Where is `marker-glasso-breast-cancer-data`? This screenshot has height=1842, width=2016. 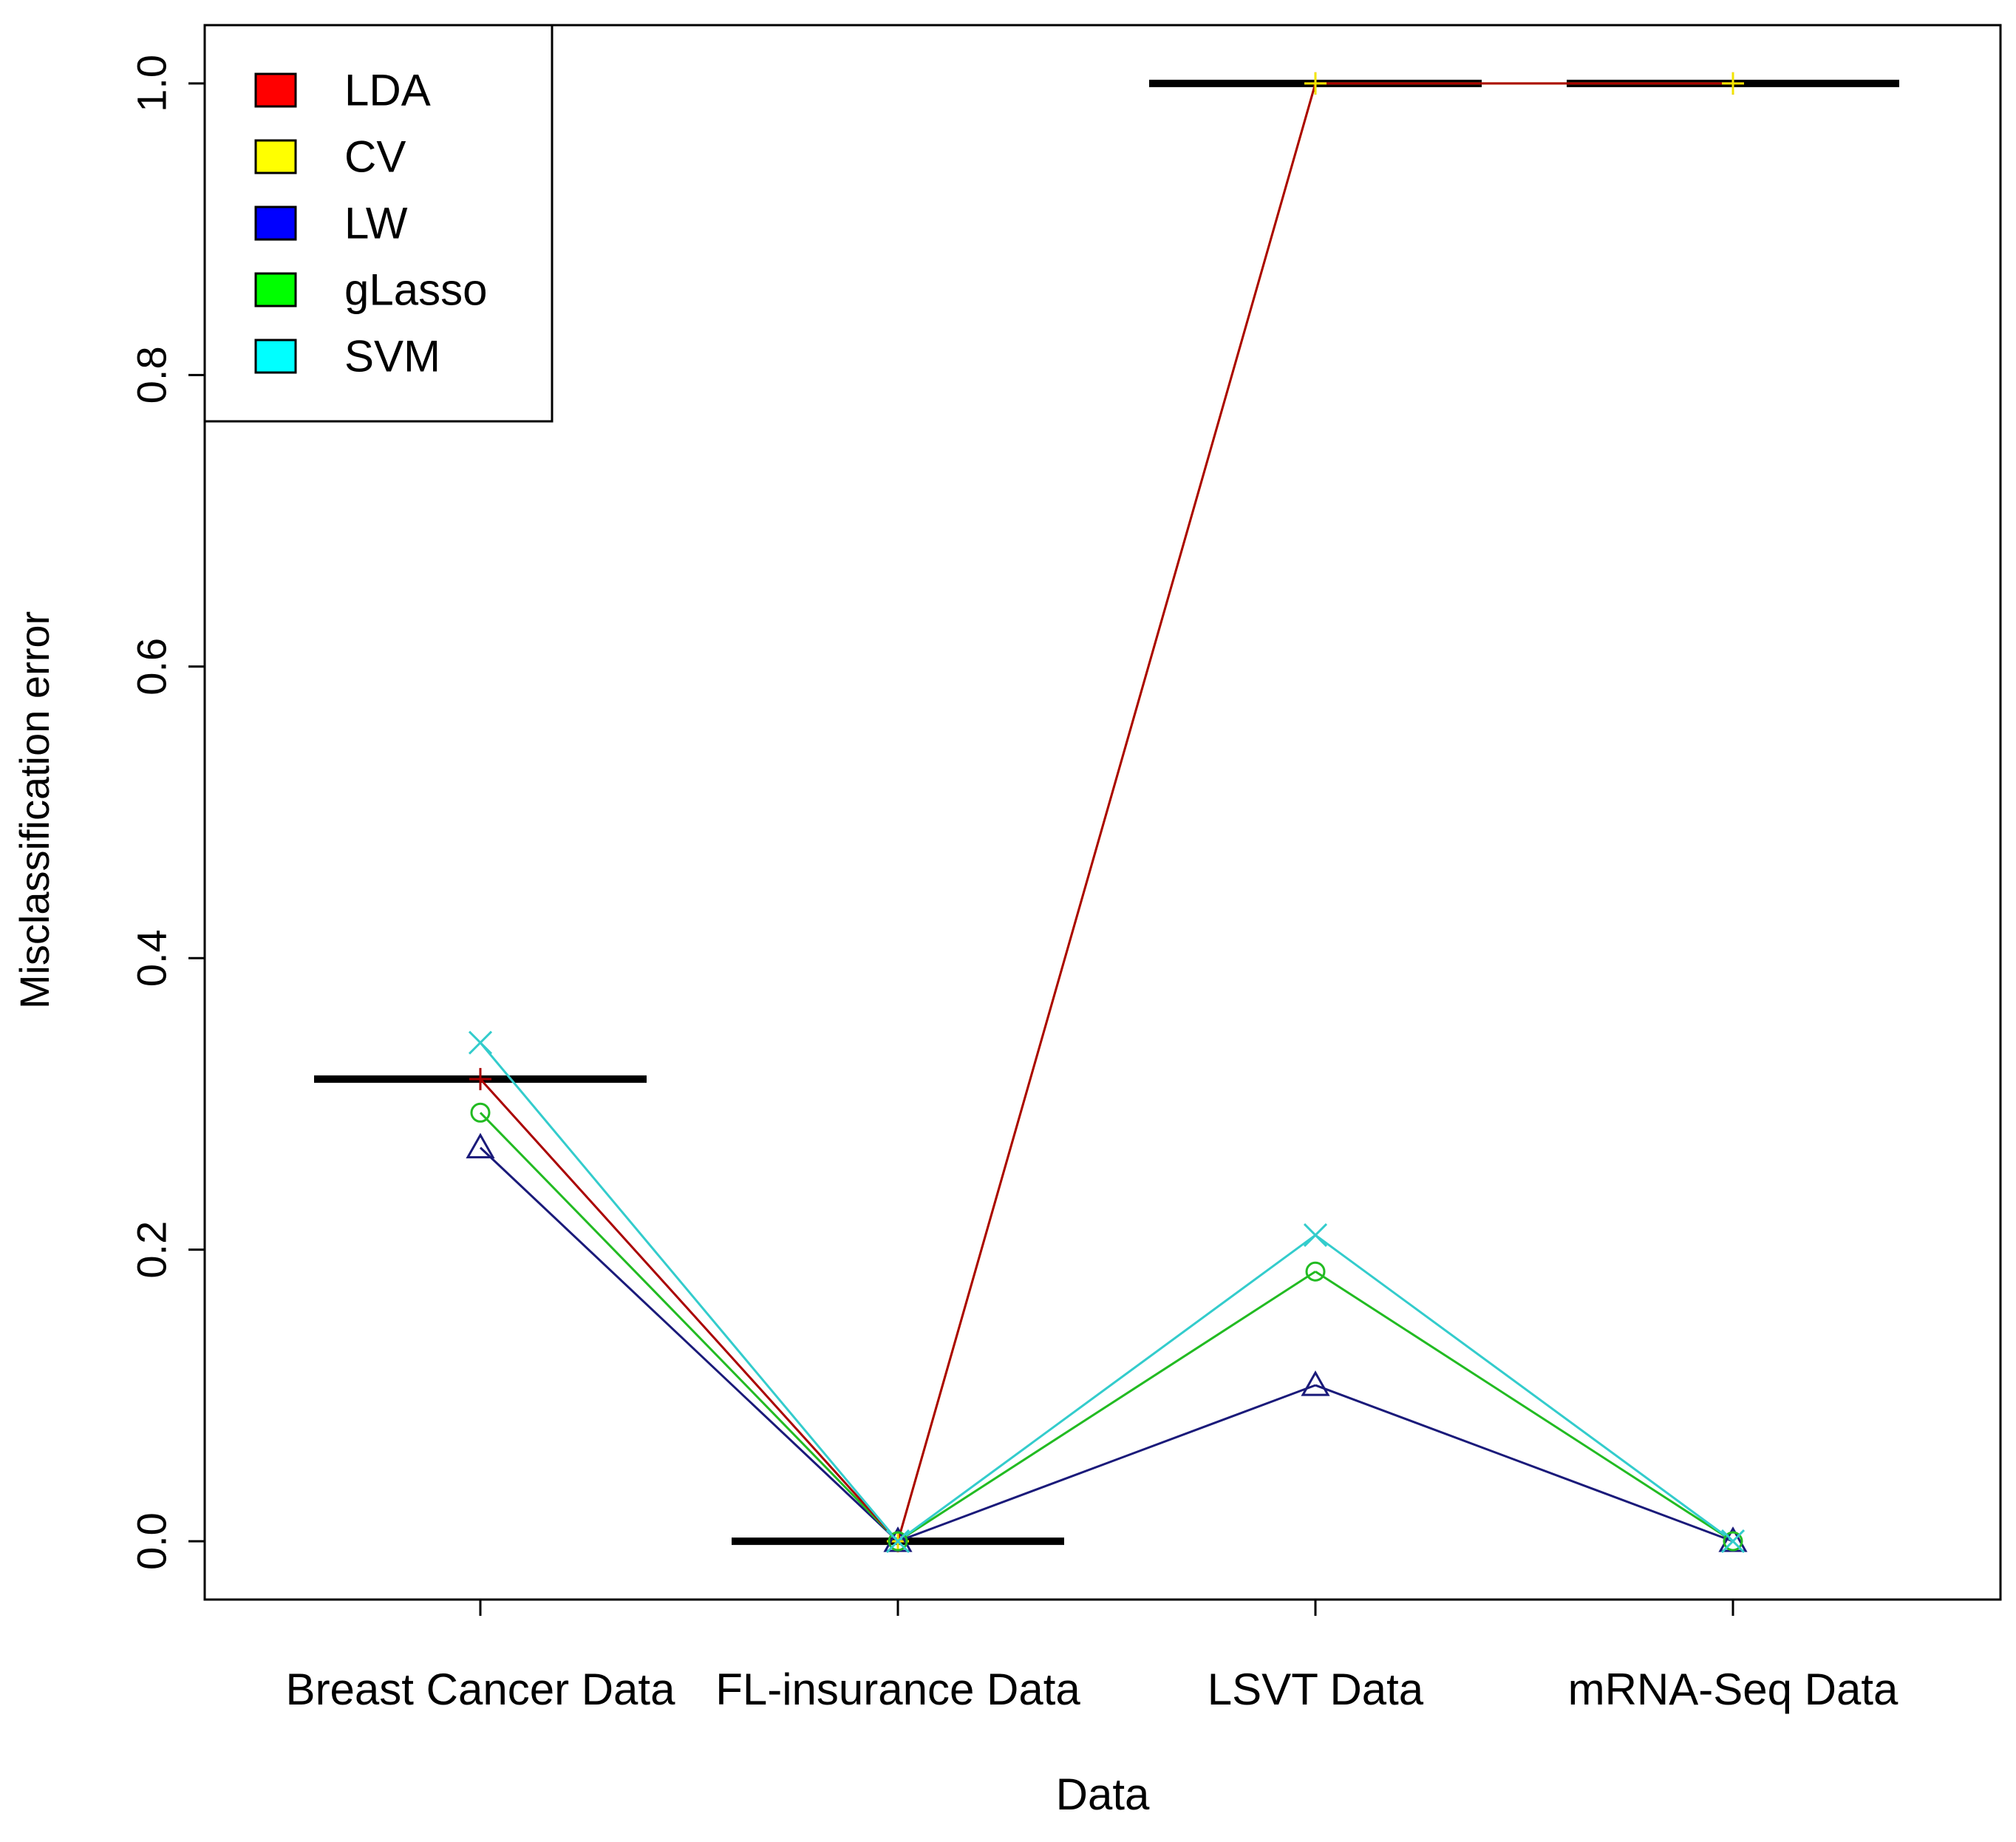 marker-glasso-breast-cancer-data is located at coordinates (481, 1112).